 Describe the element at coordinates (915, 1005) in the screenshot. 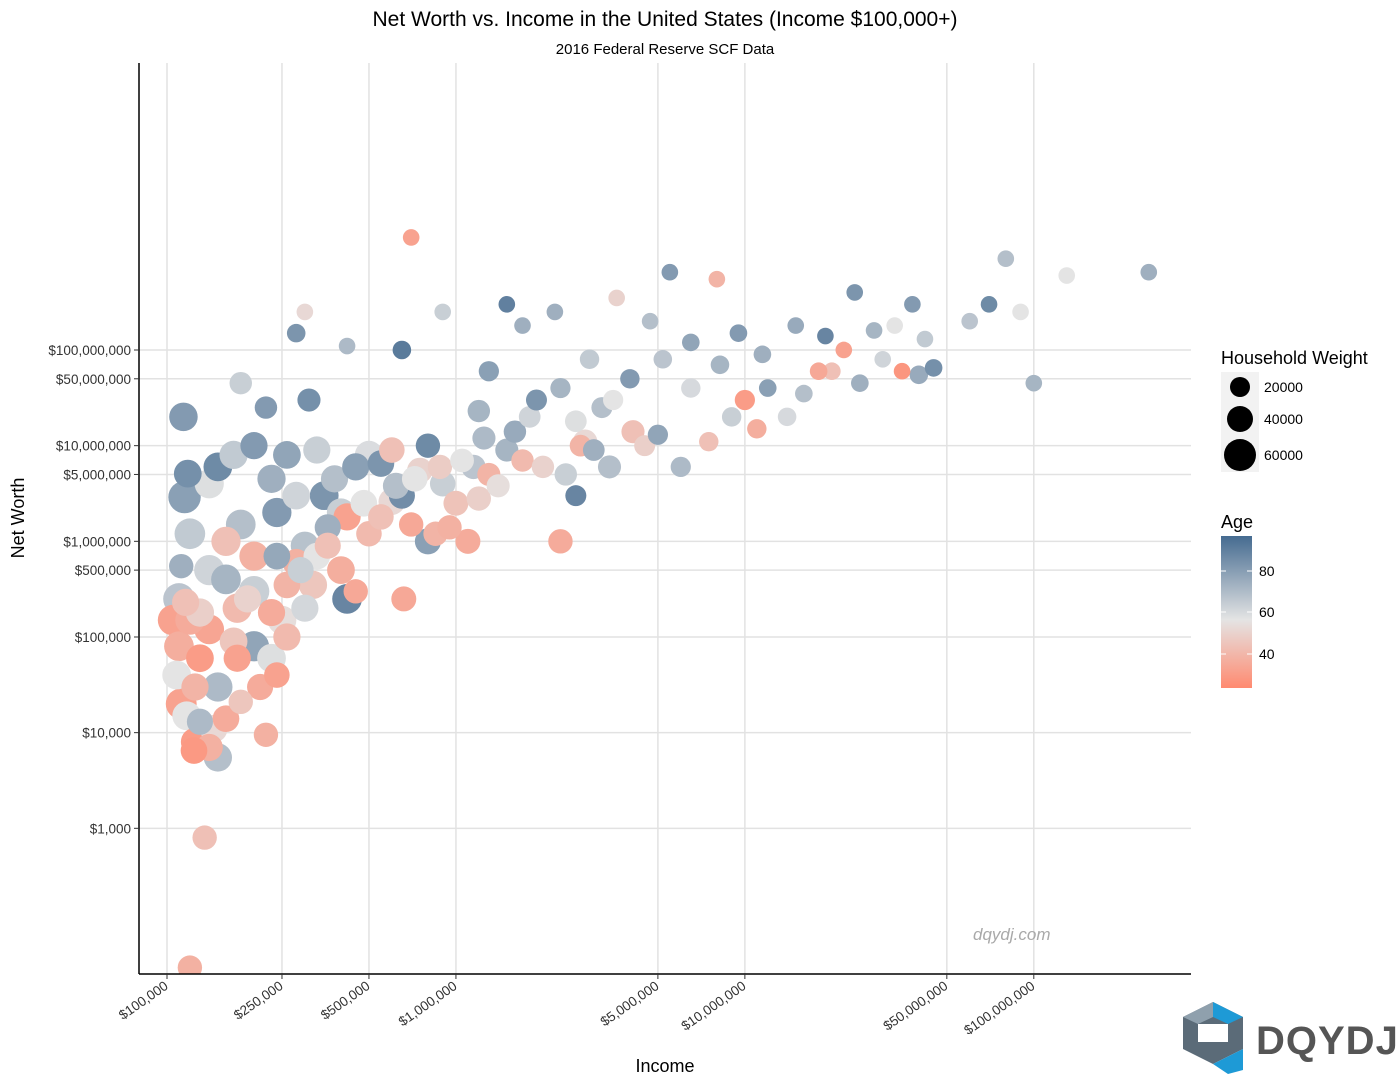

I see `x-tick-label: $50,000,000` at that location.